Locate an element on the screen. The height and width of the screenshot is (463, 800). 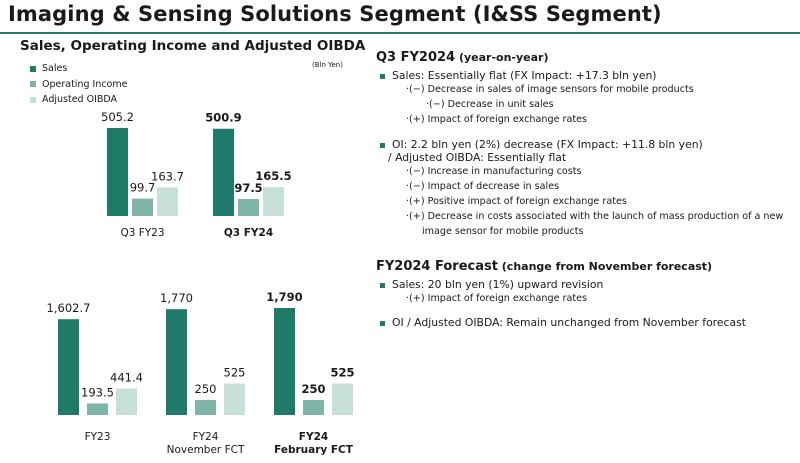
data-label-sales-annual: 1,770 is located at coordinates (176, 298).